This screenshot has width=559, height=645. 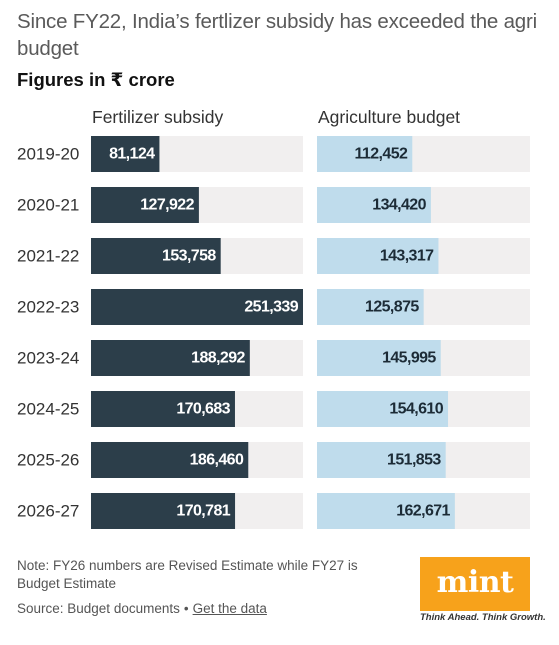 I want to click on year-label: 2021-22, so click(x=48, y=256).